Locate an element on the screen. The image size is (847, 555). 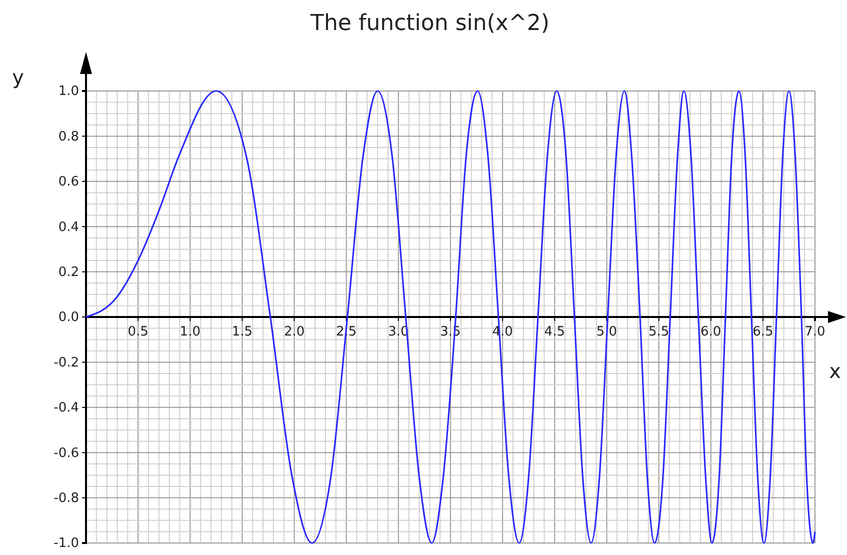
y-tick-label: 0.0 is located at coordinates (68, 318).